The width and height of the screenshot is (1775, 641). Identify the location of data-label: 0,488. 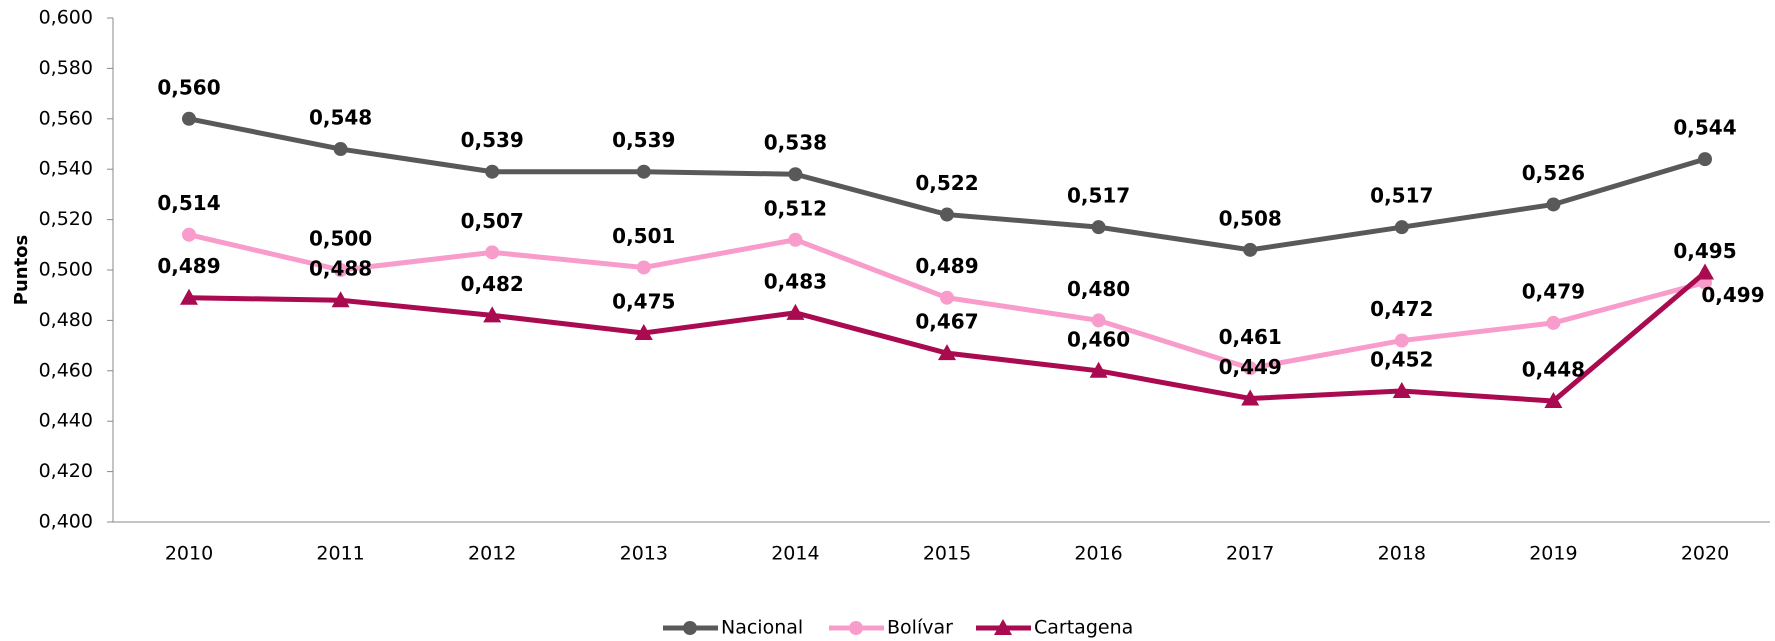
(340, 269).